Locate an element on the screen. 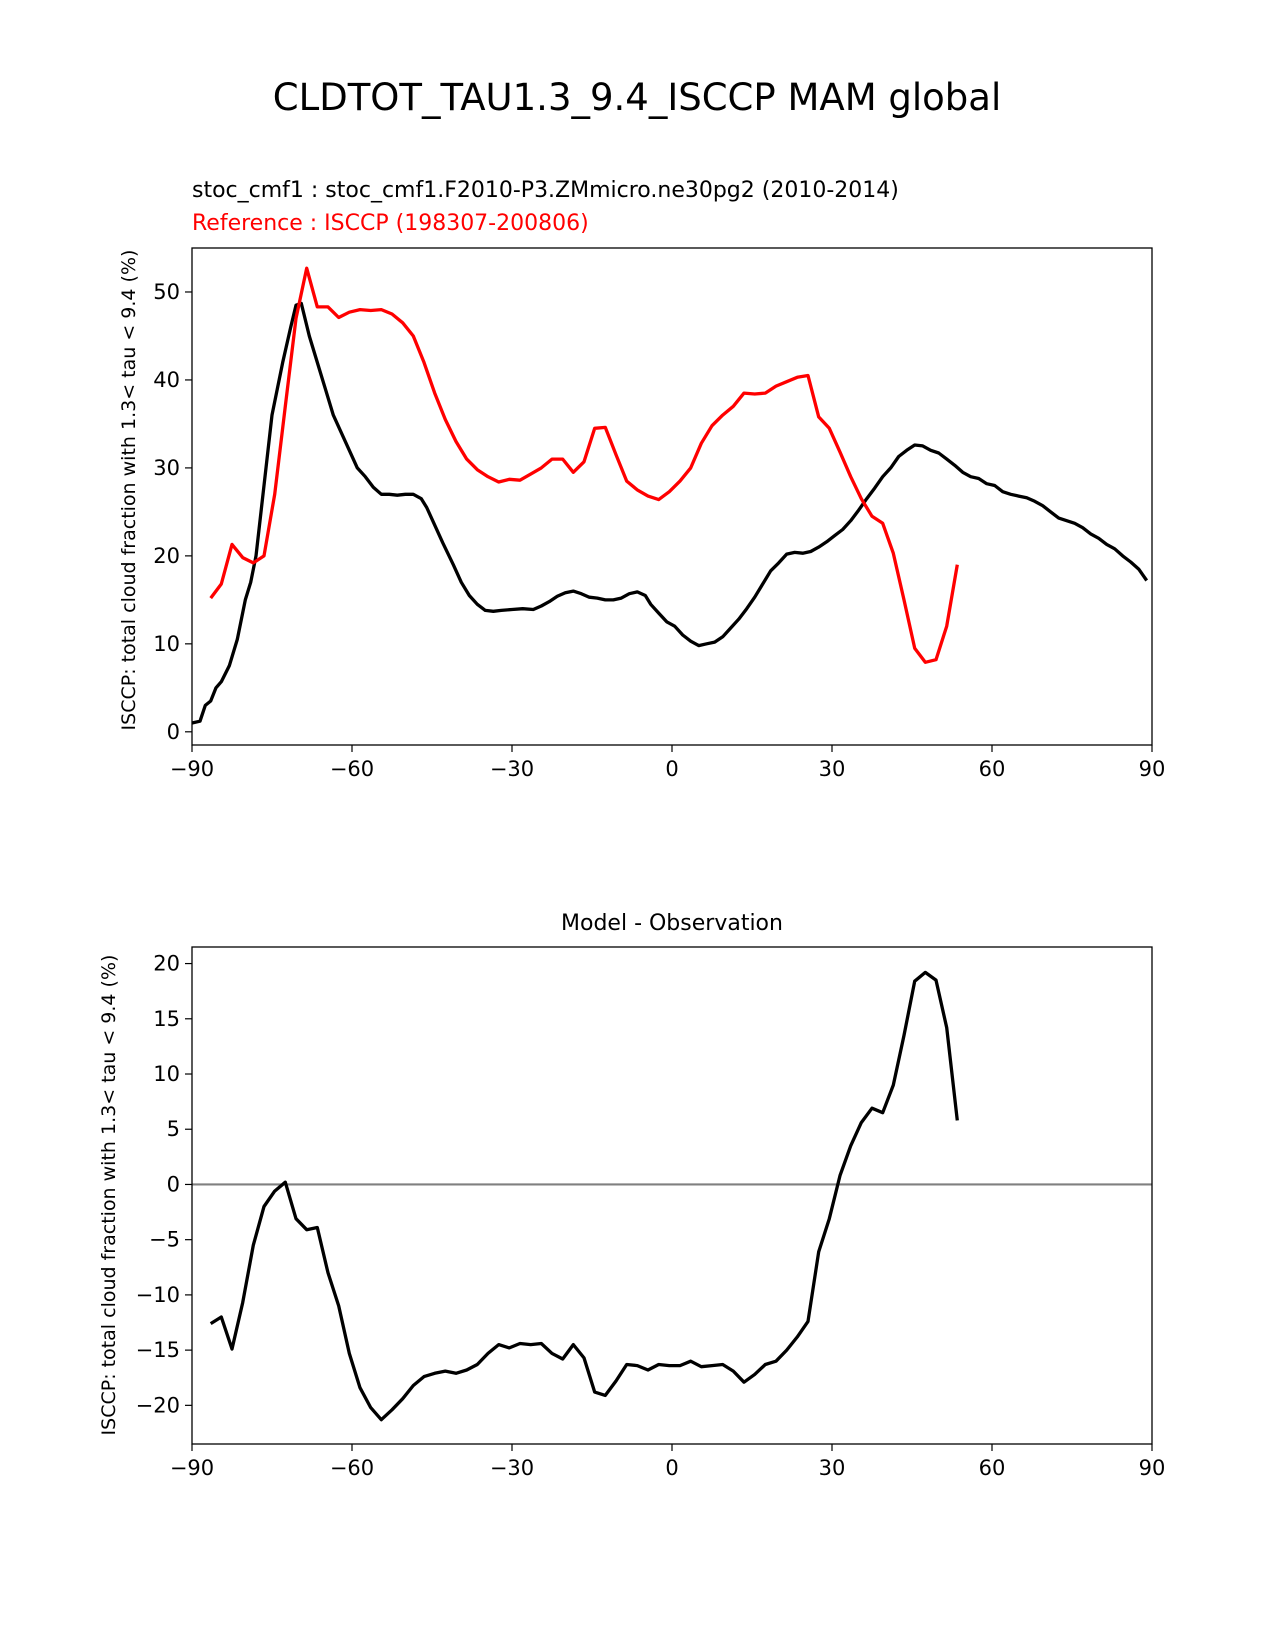 The height and width of the screenshot is (1650, 1275). top-panel-xticks: −90 −60 −30 0 30 60 90 is located at coordinates (668, 763).